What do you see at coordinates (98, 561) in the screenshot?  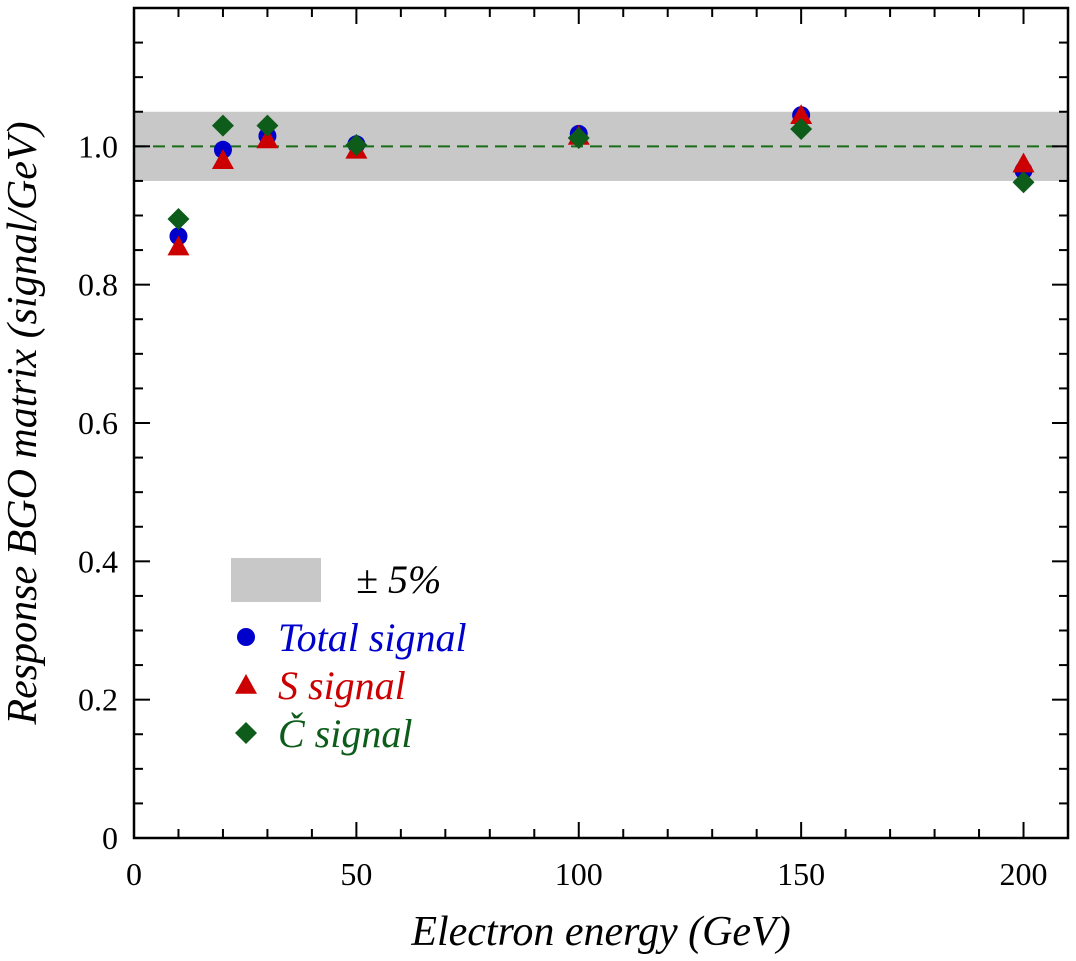 I see `y-tick-label: 0.4` at bounding box center [98, 561].